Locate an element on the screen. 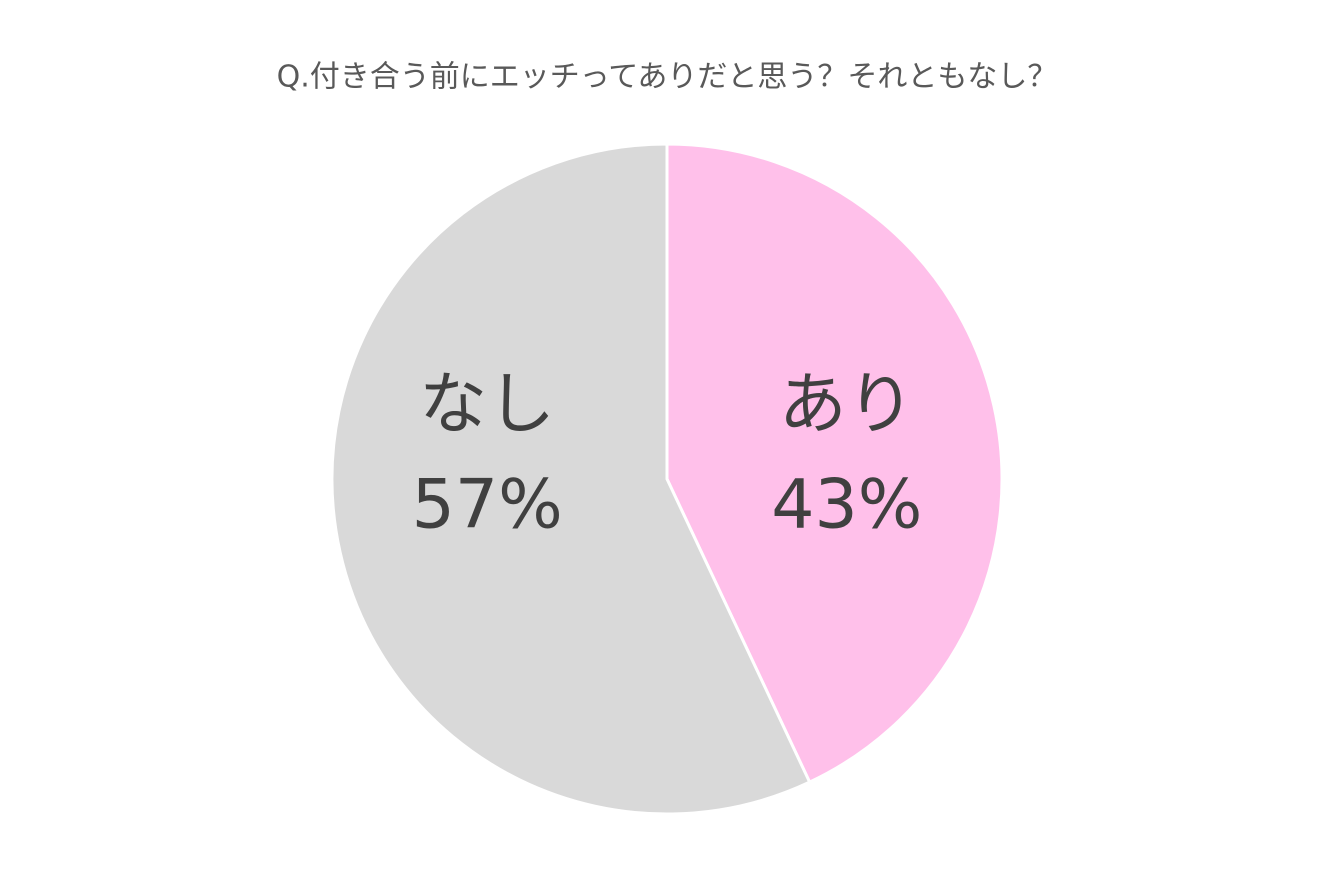 The width and height of the screenshot is (1334, 889). slice-category-label: あり is located at coordinates (847, 405).